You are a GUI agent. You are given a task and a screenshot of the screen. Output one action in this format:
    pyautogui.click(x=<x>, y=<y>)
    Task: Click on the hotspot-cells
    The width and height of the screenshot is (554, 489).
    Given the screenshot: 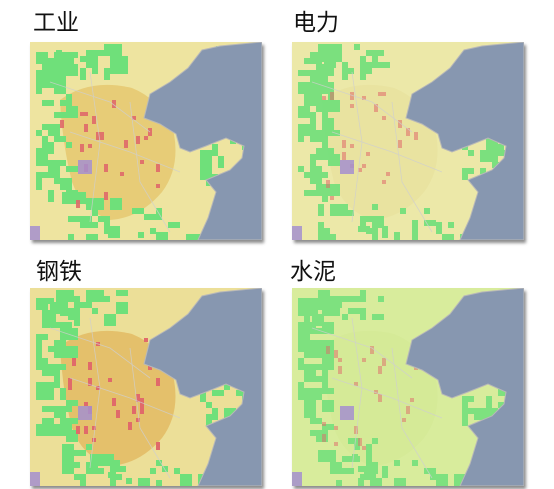 What is the action you would take?
    pyautogui.click(x=372, y=146)
    